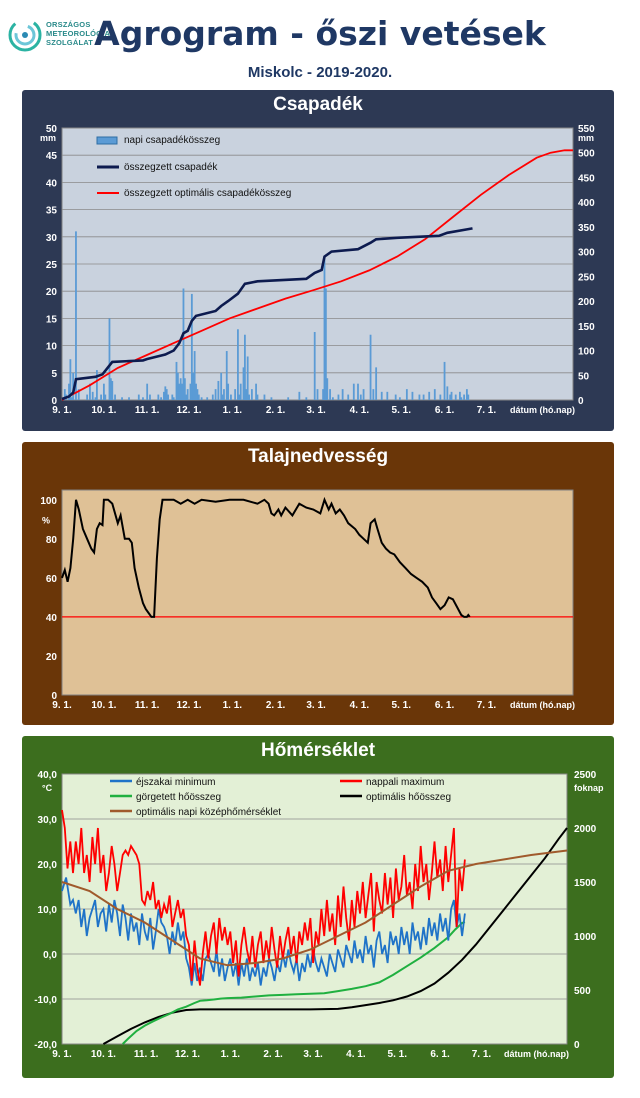  I want to click on temperature-title: Hőmérséklet, so click(318, 750).